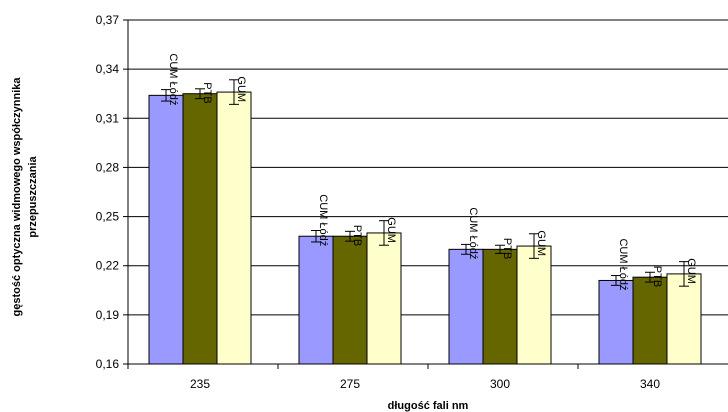 This screenshot has width=728, height=412. What do you see at coordinates (108, 364) in the screenshot?
I see `y-tick-label: 0,16` at bounding box center [108, 364].